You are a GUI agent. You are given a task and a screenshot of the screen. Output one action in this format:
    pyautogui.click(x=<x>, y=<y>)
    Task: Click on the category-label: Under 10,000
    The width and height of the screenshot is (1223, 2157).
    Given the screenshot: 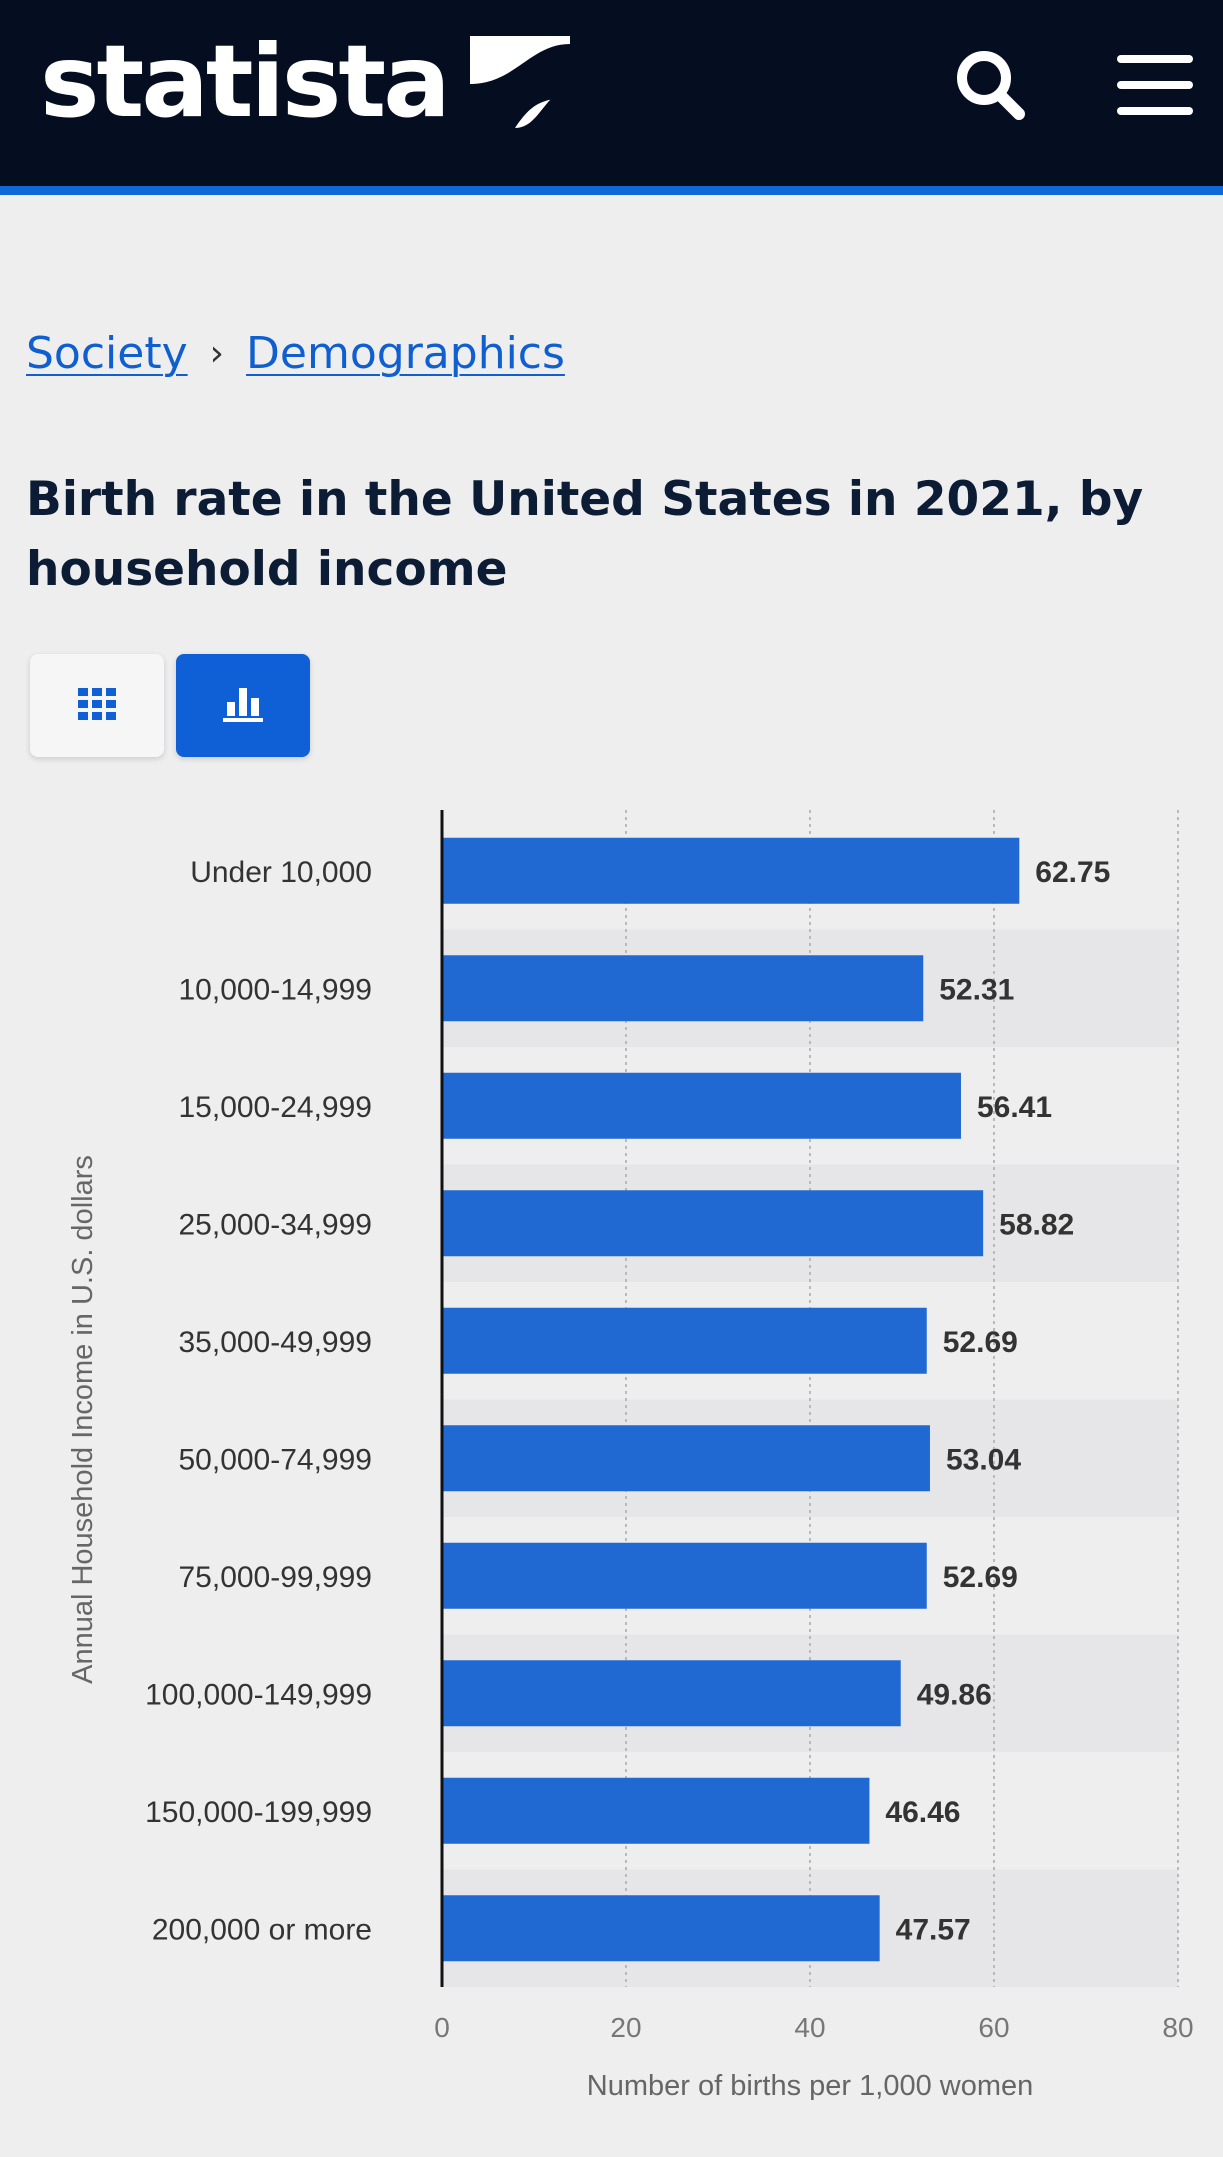 What is the action you would take?
    pyautogui.click(x=281, y=872)
    